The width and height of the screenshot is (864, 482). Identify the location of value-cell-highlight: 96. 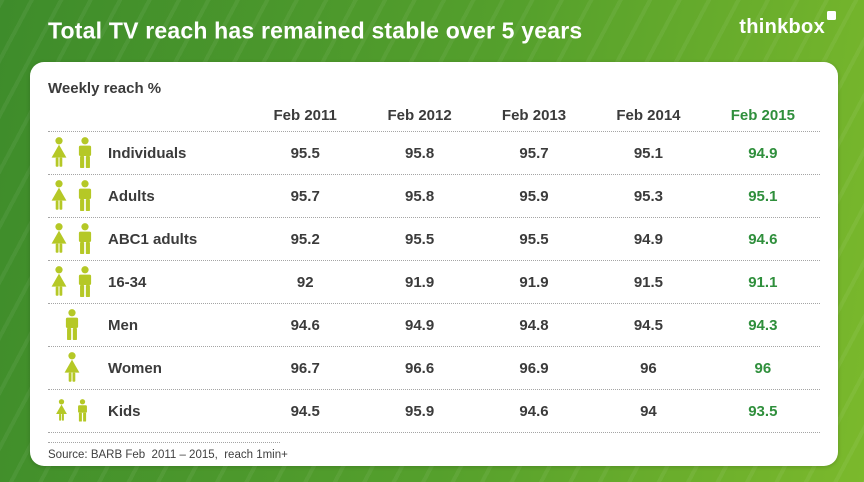
(763, 368).